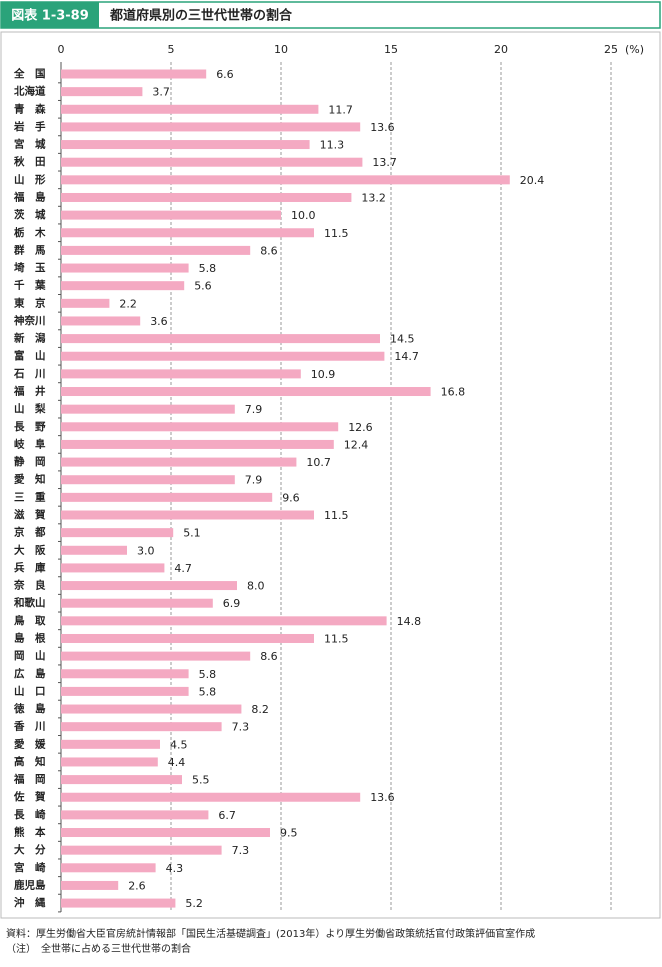 The height and width of the screenshot is (967, 662). Describe the element at coordinates (30, 408) in the screenshot. I see `y-tick-label: 山 梨` at that location.